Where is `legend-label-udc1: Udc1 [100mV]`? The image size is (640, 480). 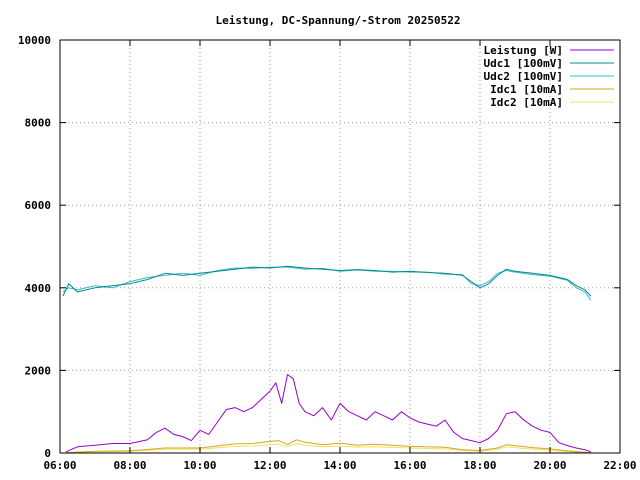
legend-label-udc1: Udc1 [100mV] is located at coordinates (523, 63).